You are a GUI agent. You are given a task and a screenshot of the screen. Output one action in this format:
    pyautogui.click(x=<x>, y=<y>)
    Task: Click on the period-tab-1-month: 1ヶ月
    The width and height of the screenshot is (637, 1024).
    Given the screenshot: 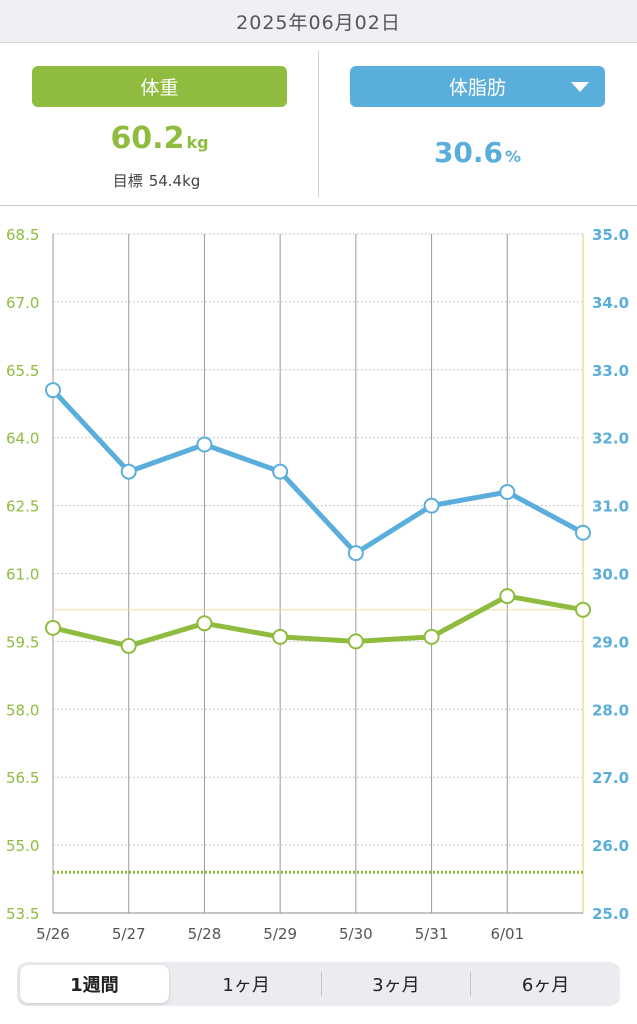 What is the action you would take?
    pyautogui.click(x=246, y=984)
    